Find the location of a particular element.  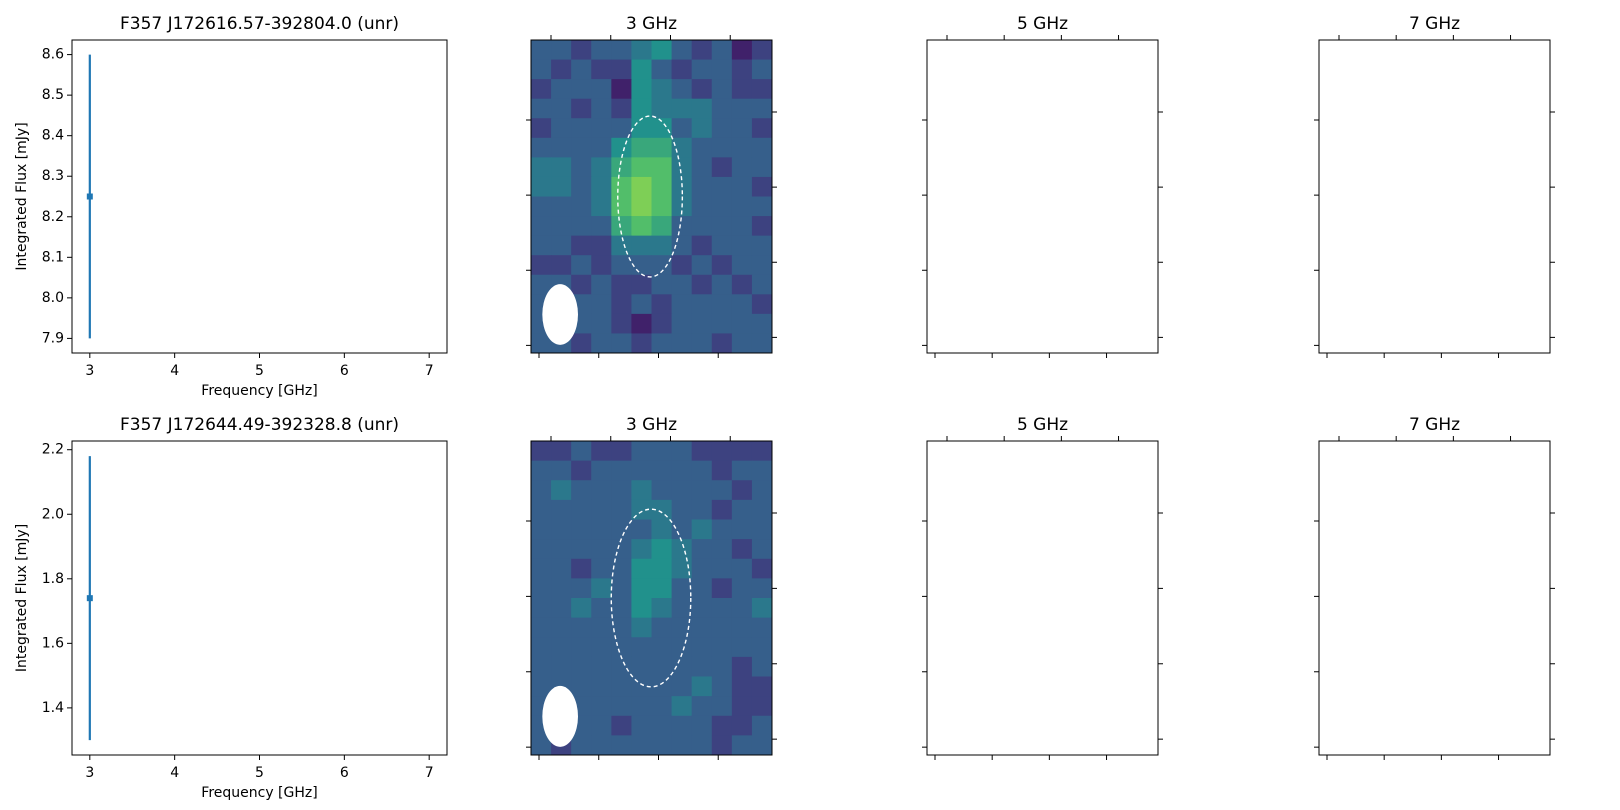

data-point is located at coordinates (89, 598).